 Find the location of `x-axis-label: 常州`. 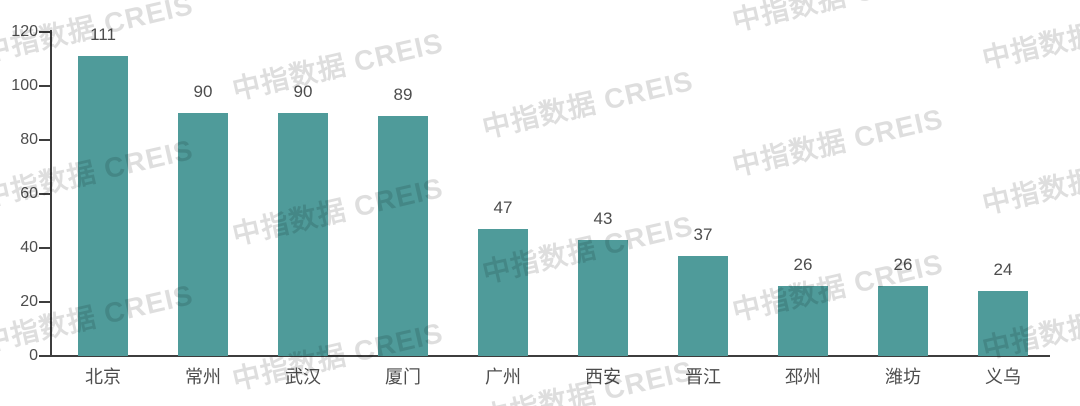

x-axis-label: 常州 is located at coordinates (203, 377).